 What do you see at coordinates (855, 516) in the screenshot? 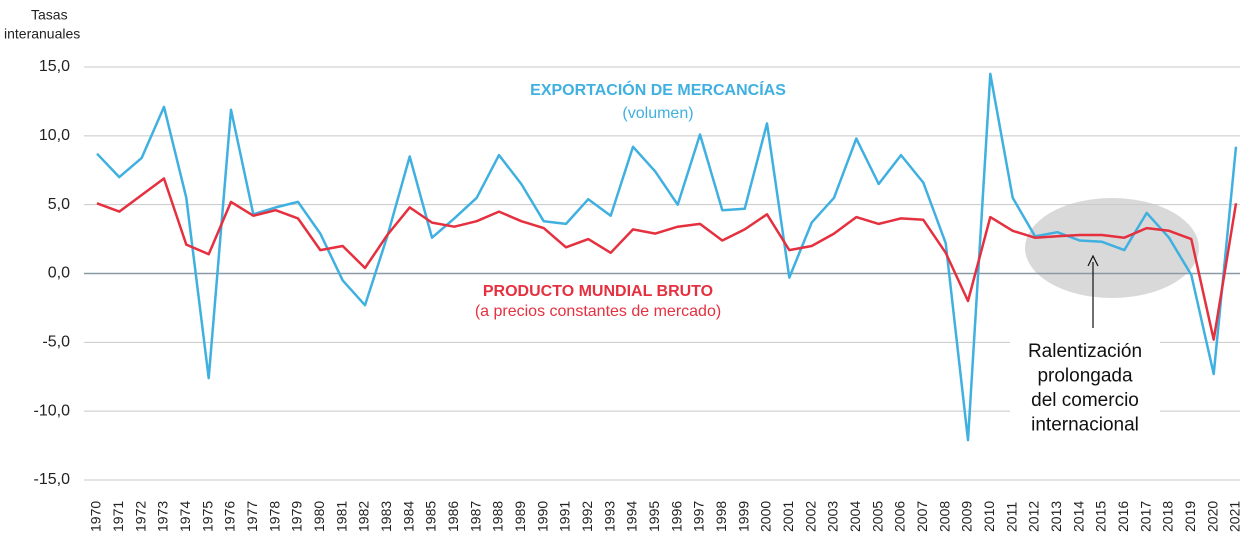
I see `x-tick-label: 2004` at bounding box center [855, 516].